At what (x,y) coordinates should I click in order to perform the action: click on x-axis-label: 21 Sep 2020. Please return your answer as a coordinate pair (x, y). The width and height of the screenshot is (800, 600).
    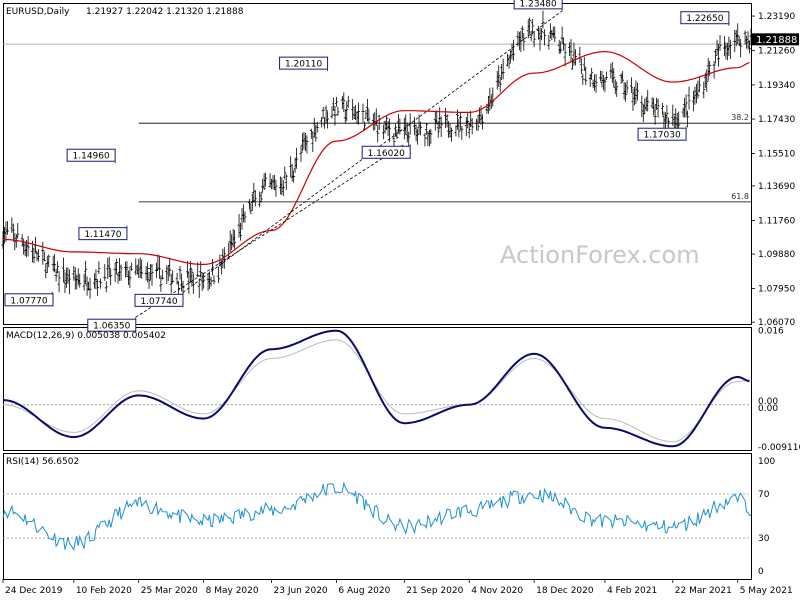
    Looking at the image, I should click on (434, 591).